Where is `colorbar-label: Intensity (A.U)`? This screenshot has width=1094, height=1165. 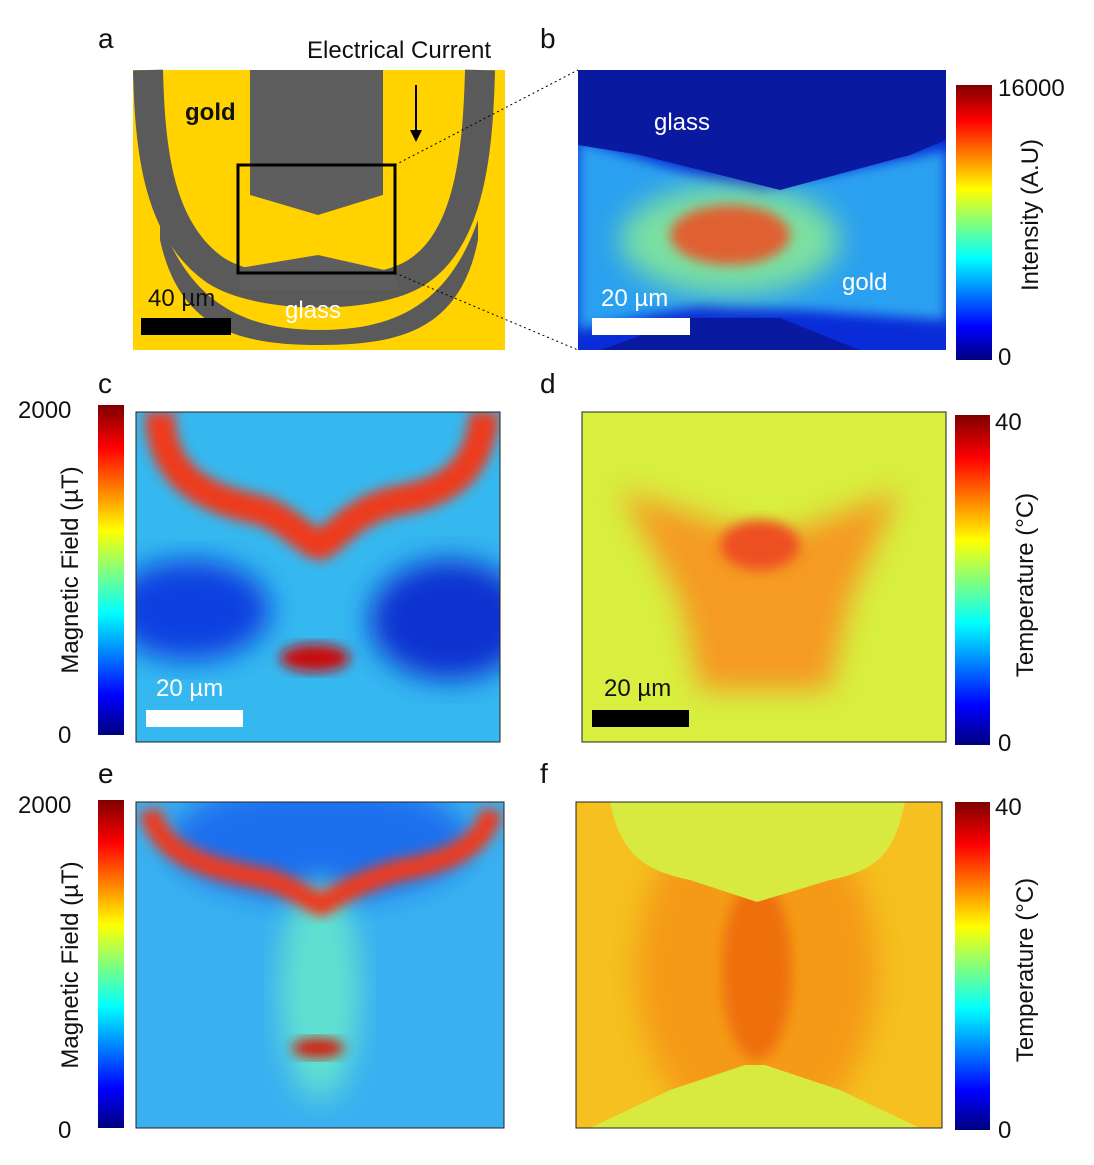 colorbar-label: Intensity (A.U) is located at coordinates (1030, 215).